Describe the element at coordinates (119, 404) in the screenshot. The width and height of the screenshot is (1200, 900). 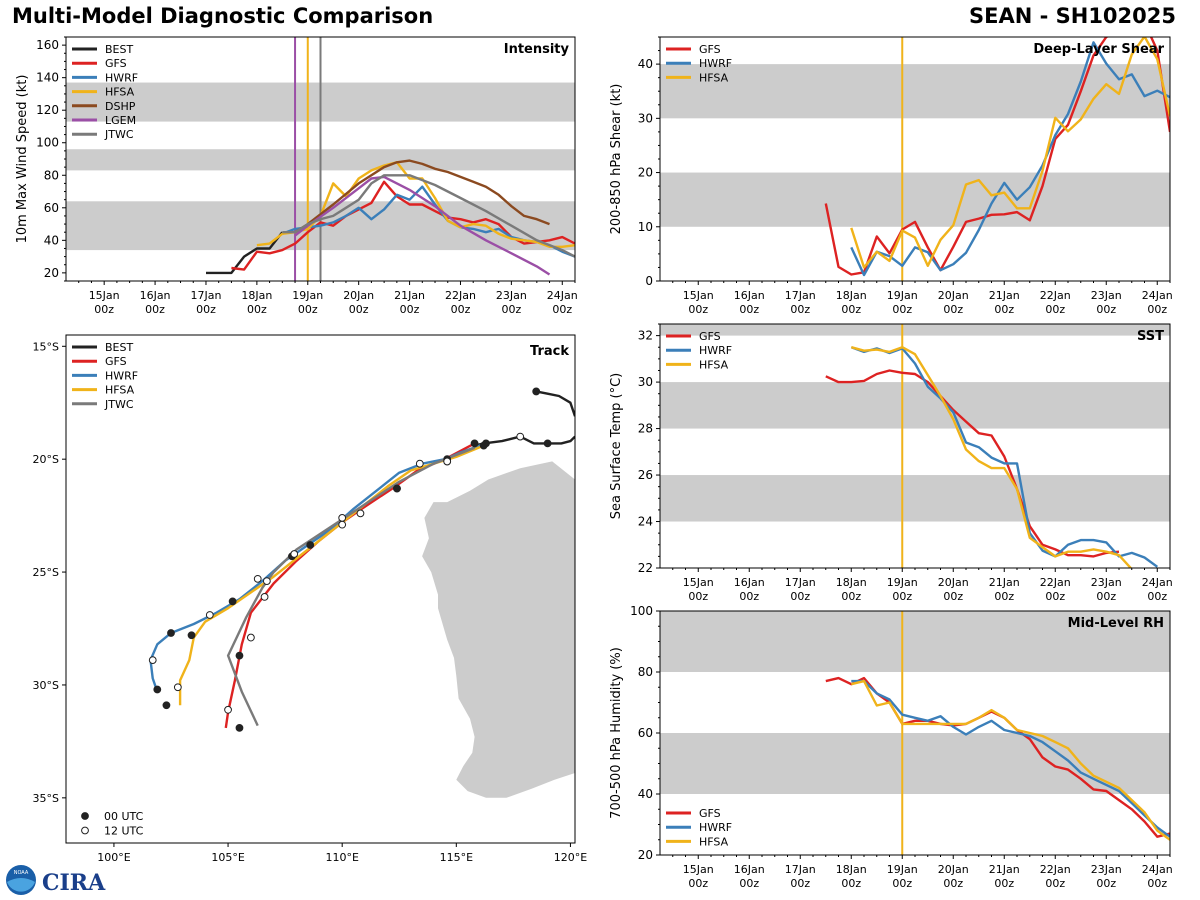
I see `legend-label-jtwc: JTWC` at that location.